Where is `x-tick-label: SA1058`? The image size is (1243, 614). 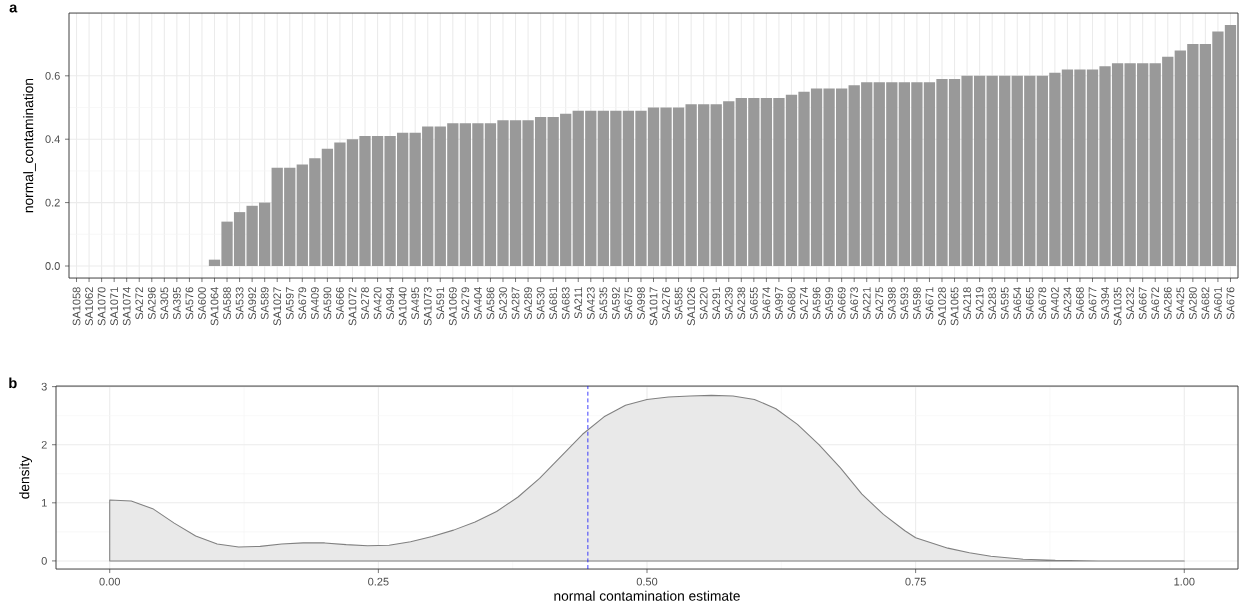
x-tick-label: SA1058 is located at coordinates (76, 306).